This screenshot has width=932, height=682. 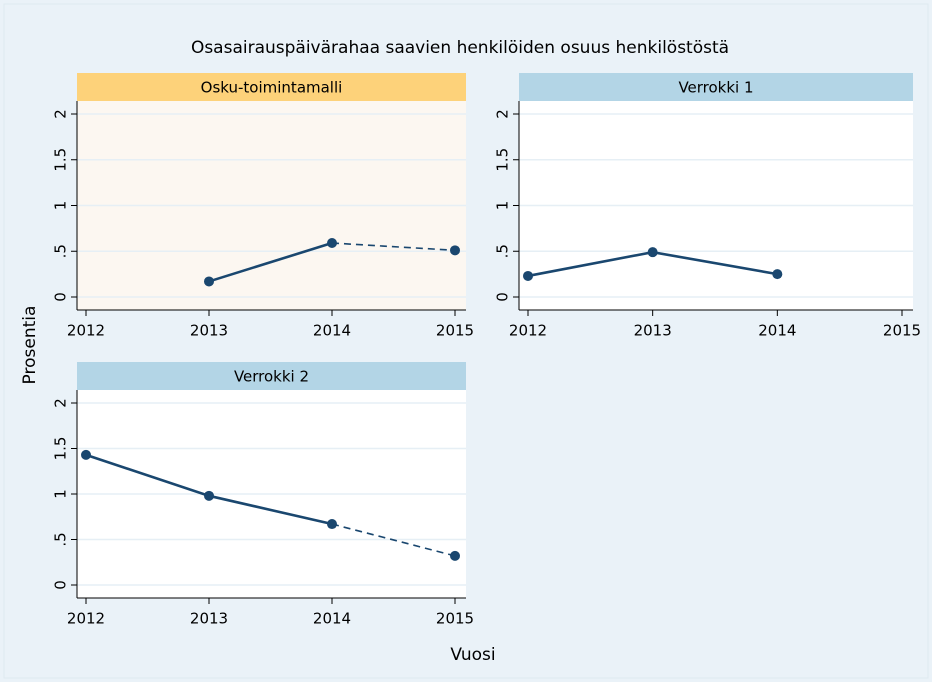 I want to click on line, so click(x=270, y=262).